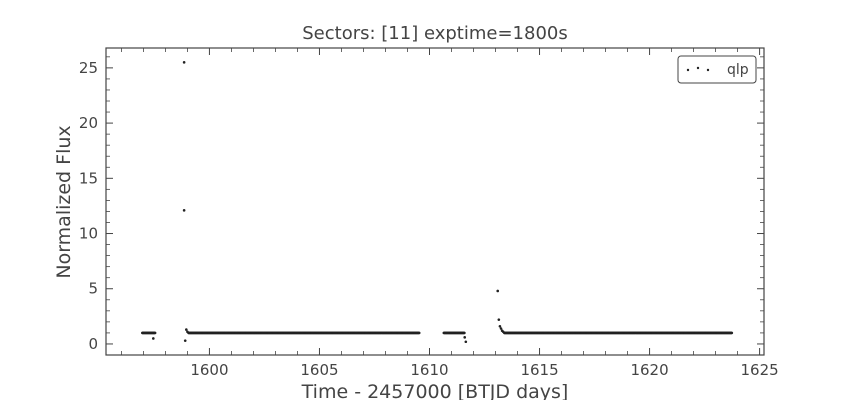  I want to click on x-axis-label: Time - 2457000 [BTJD days], so click(435, 390).